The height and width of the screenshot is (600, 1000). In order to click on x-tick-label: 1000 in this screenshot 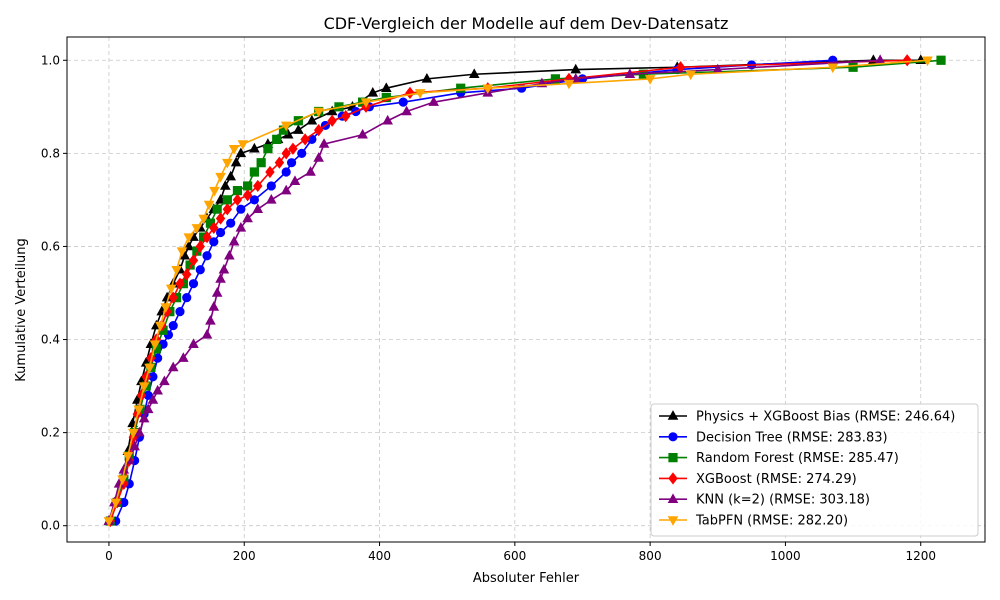, I will do `click(785, 556)`.